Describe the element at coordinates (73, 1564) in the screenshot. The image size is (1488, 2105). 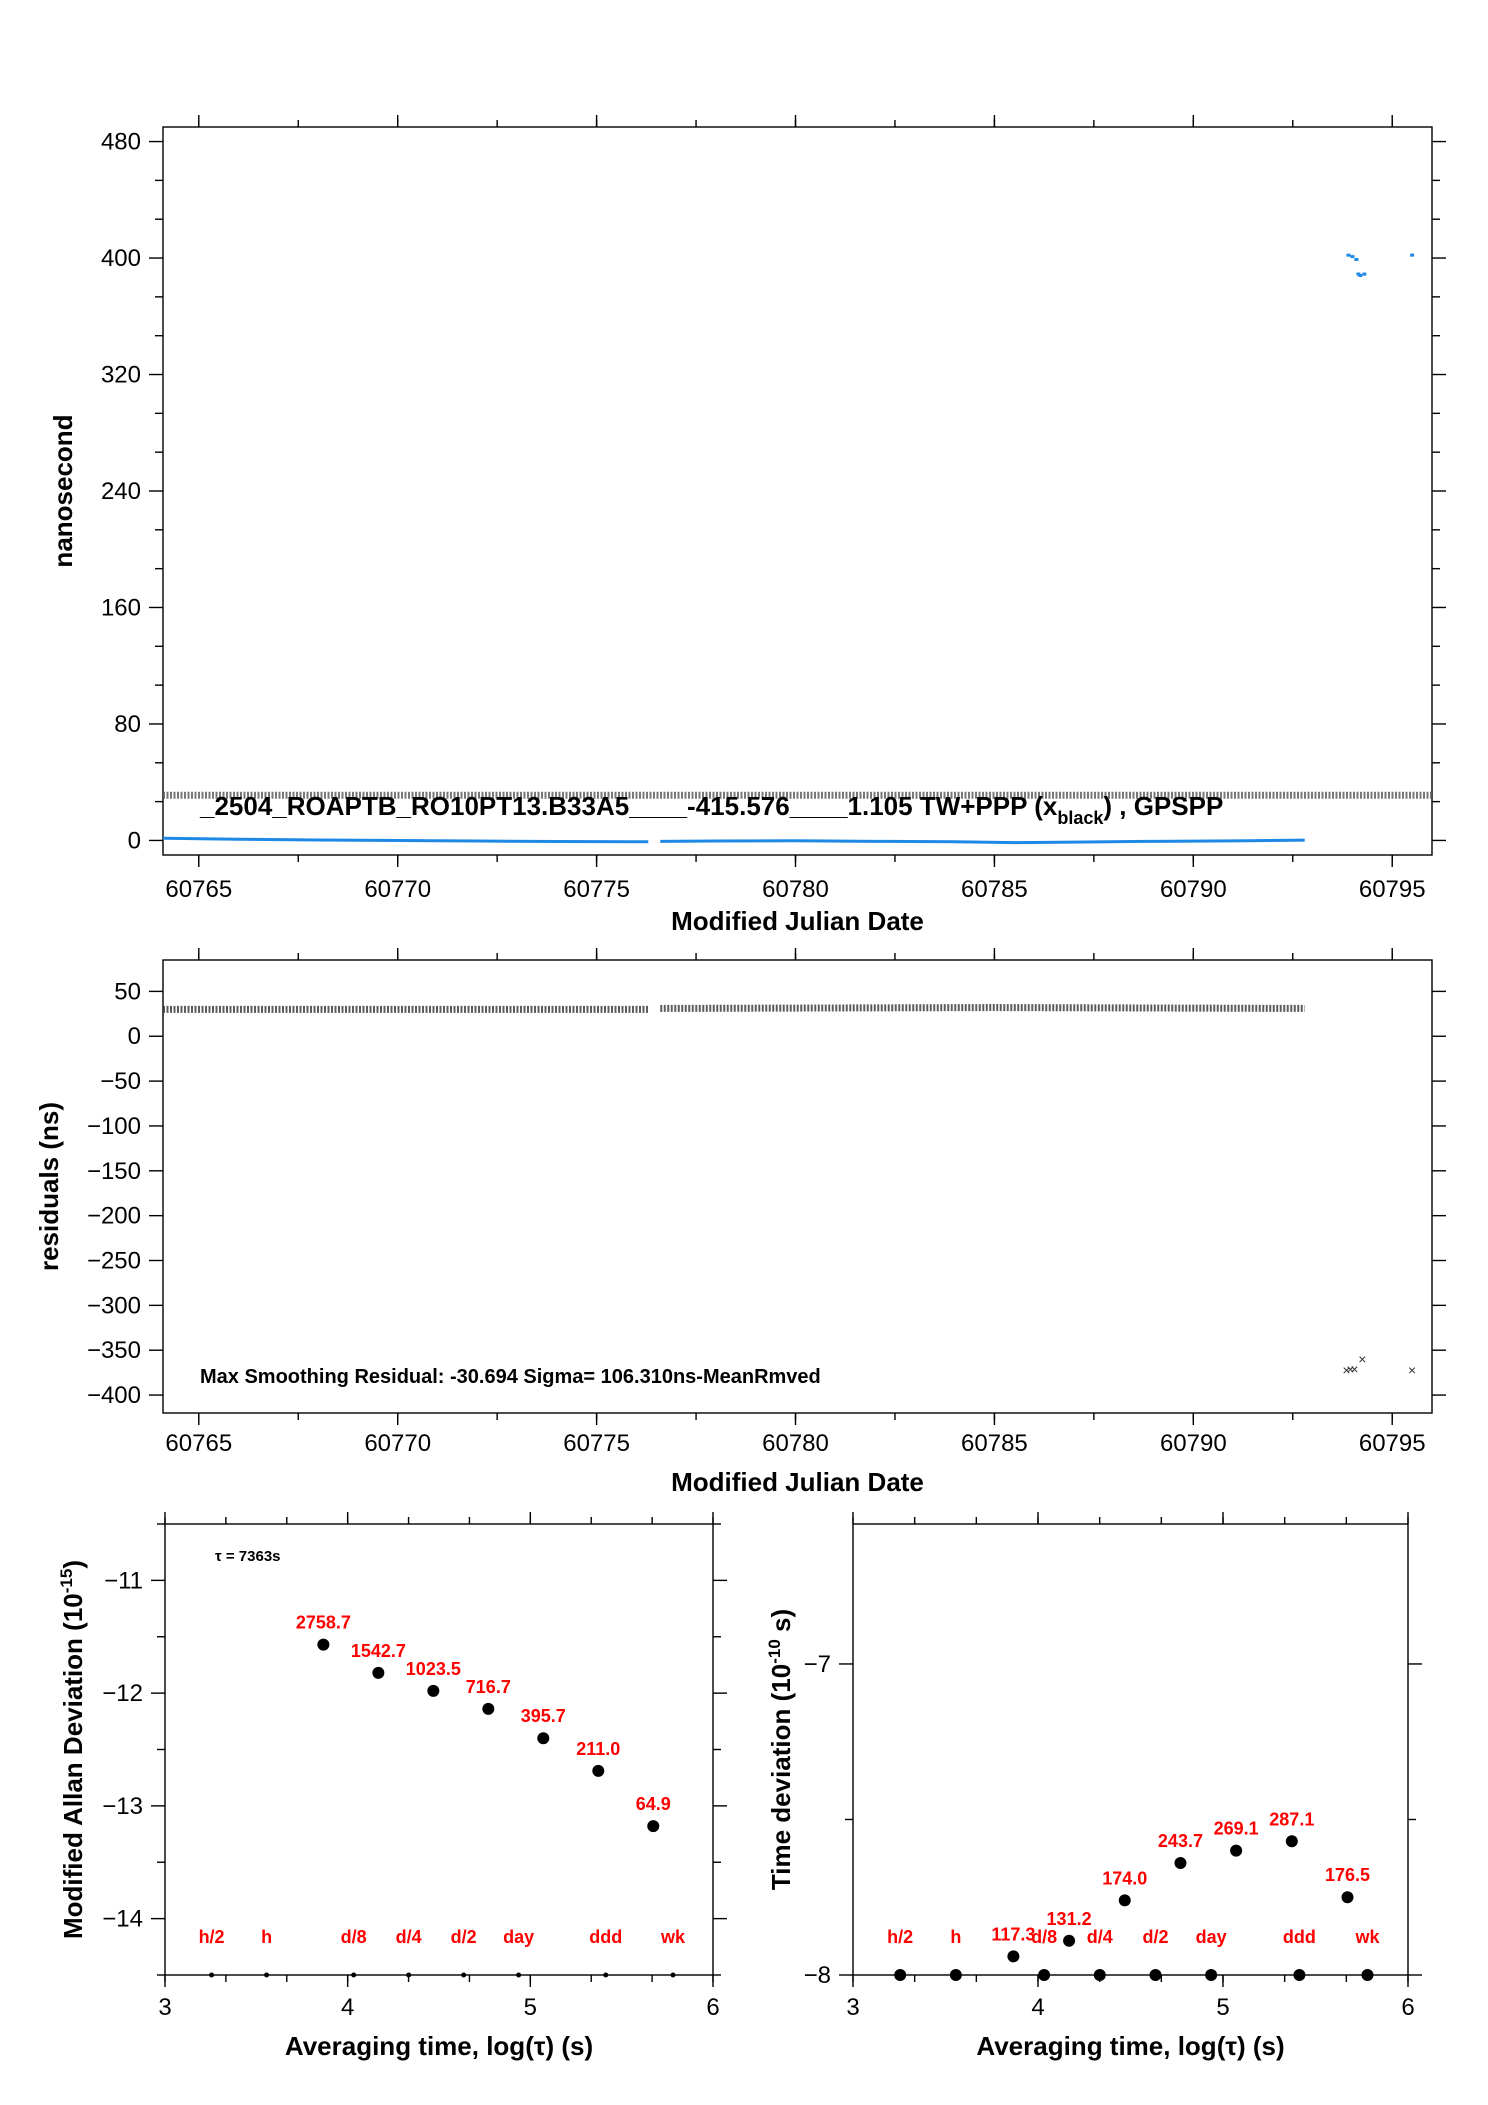
I see `y-axis-label-tail: )` at that location.